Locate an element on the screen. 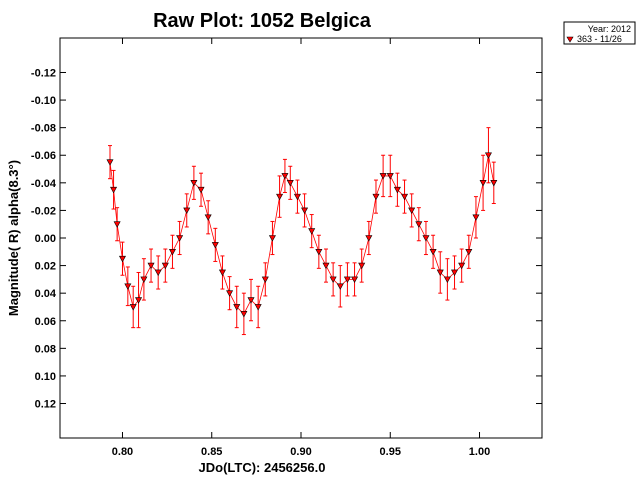 Image resolution: width=643 pixels, height=482 pixels. legend-marker-triangle-down is located at coordinates (570, 39).